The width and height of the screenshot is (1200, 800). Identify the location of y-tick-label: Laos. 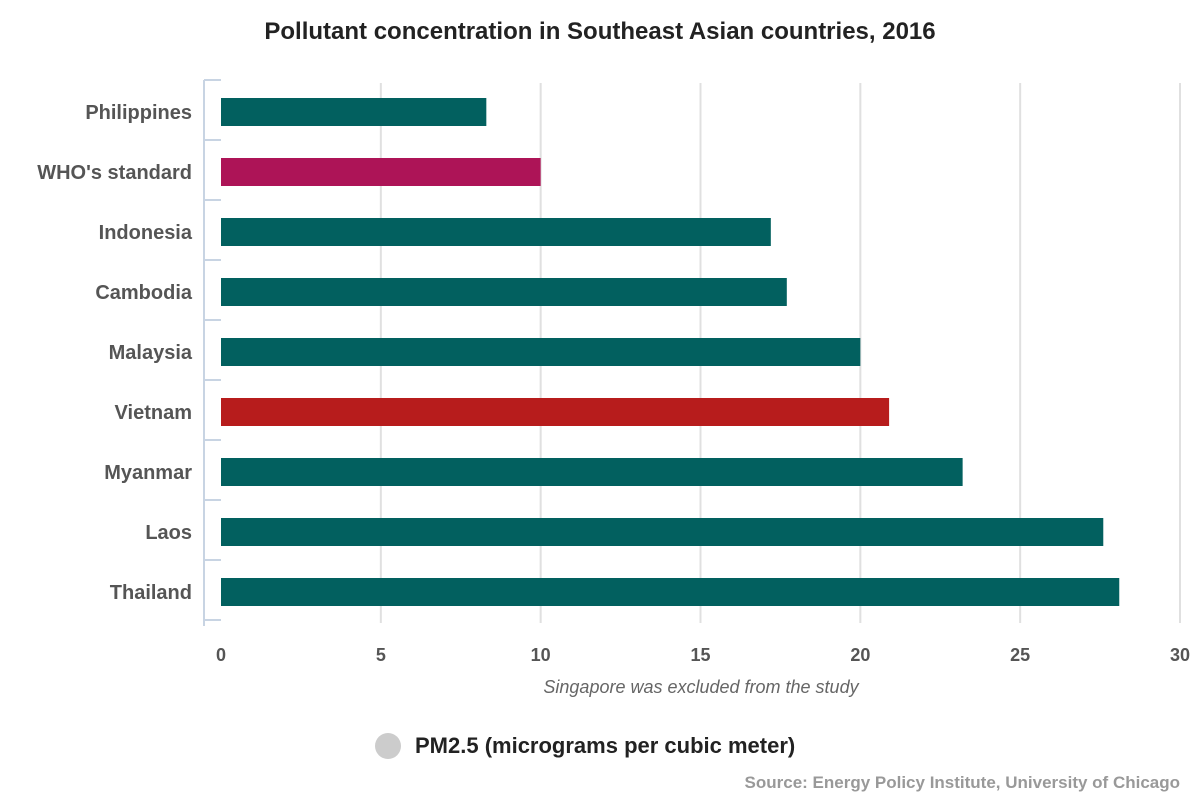
(168, 533).